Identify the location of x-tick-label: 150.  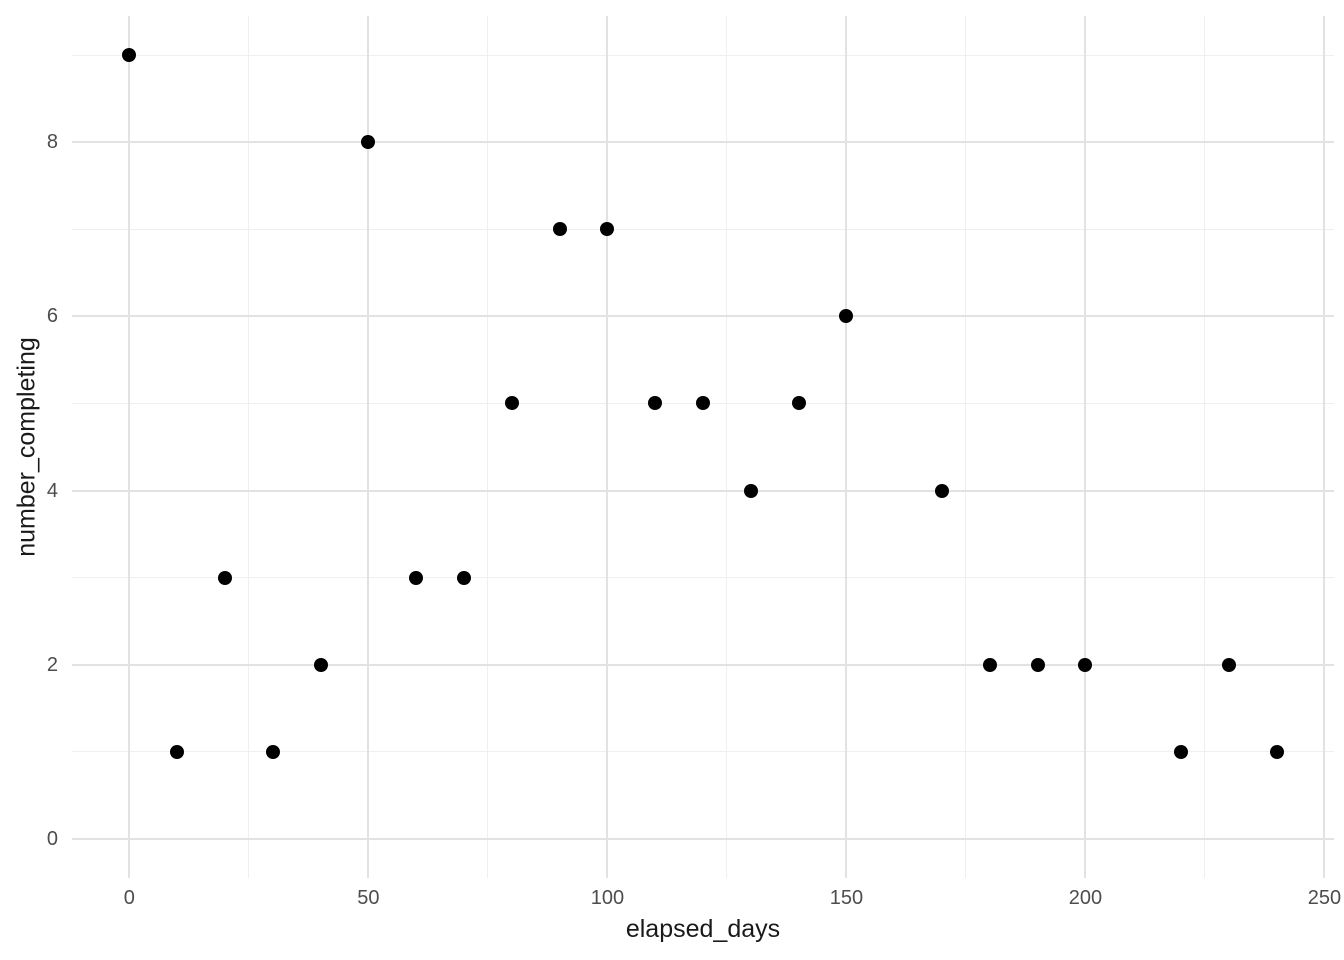
(846, 898).